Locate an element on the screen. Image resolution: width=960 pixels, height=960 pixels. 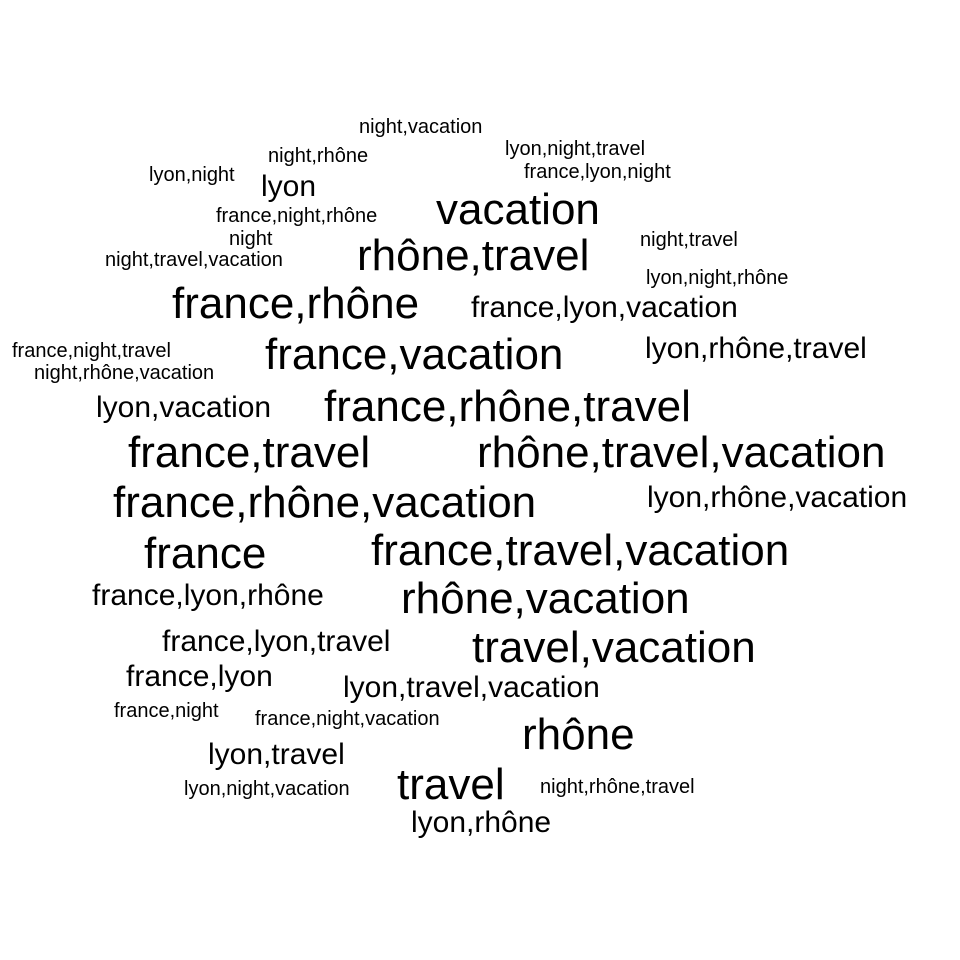
word-lyon-rhone: lyon,rhône is located at coordinates (481, 822).